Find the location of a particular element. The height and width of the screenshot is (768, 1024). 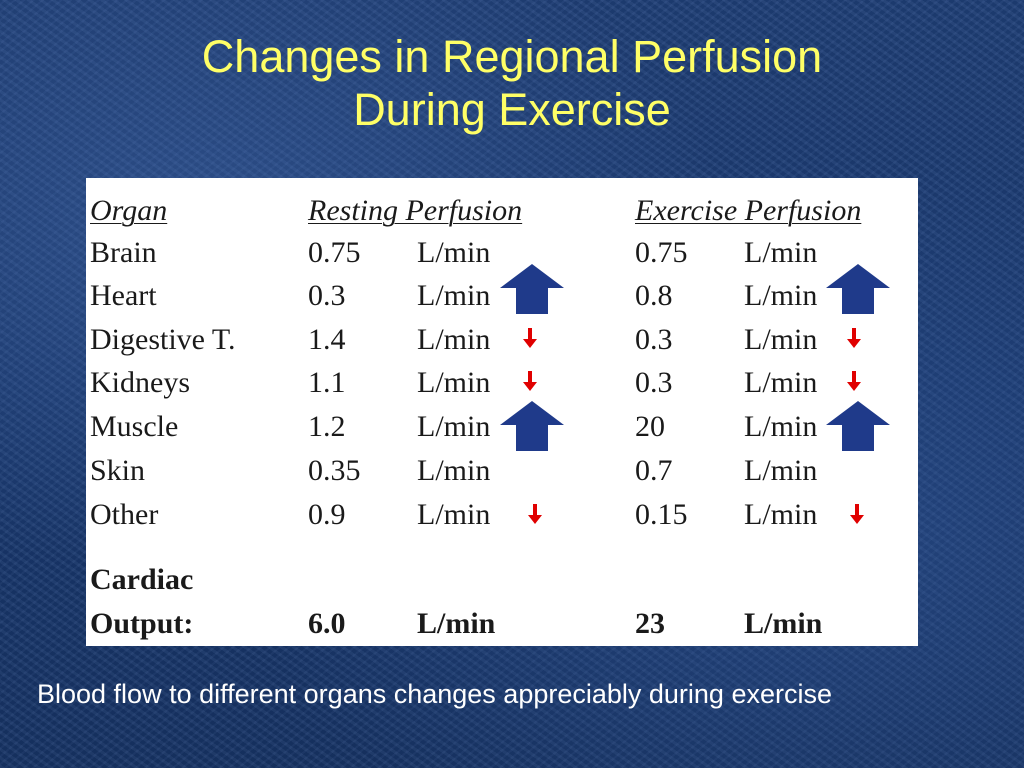

rest-value: 0.75 is located at coordinates (334, 252).